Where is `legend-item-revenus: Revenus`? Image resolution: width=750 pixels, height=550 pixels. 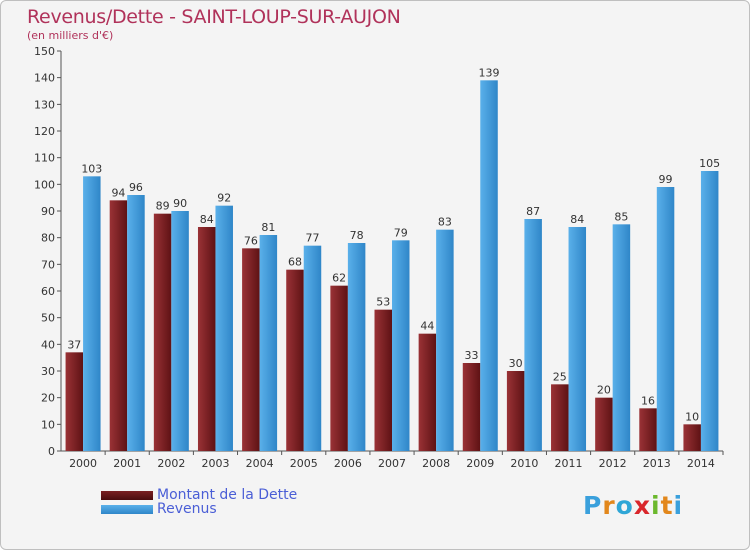
legend-item-revenus: Revenus is located at coordinates (159, 509).